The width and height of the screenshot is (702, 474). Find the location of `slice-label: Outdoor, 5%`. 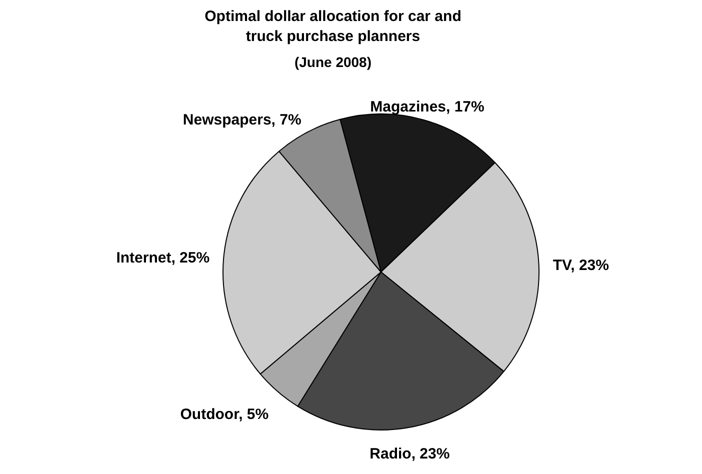

slice-label: Outdoor, 5% is located at coordinates (224, 415).